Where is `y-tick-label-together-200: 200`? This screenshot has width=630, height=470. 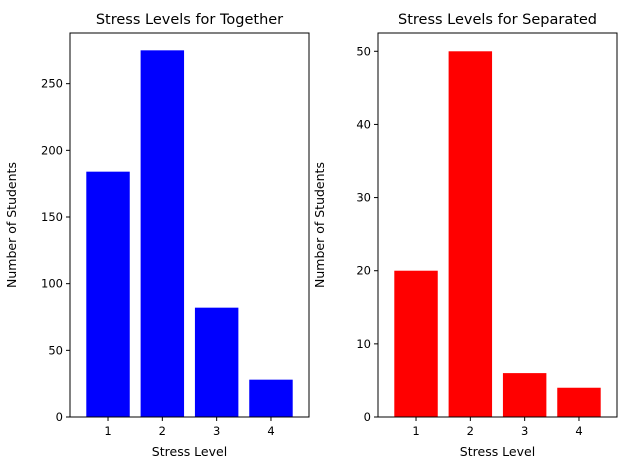 y-tick-label-together-200: 200 is located at coordinates (52, 150).